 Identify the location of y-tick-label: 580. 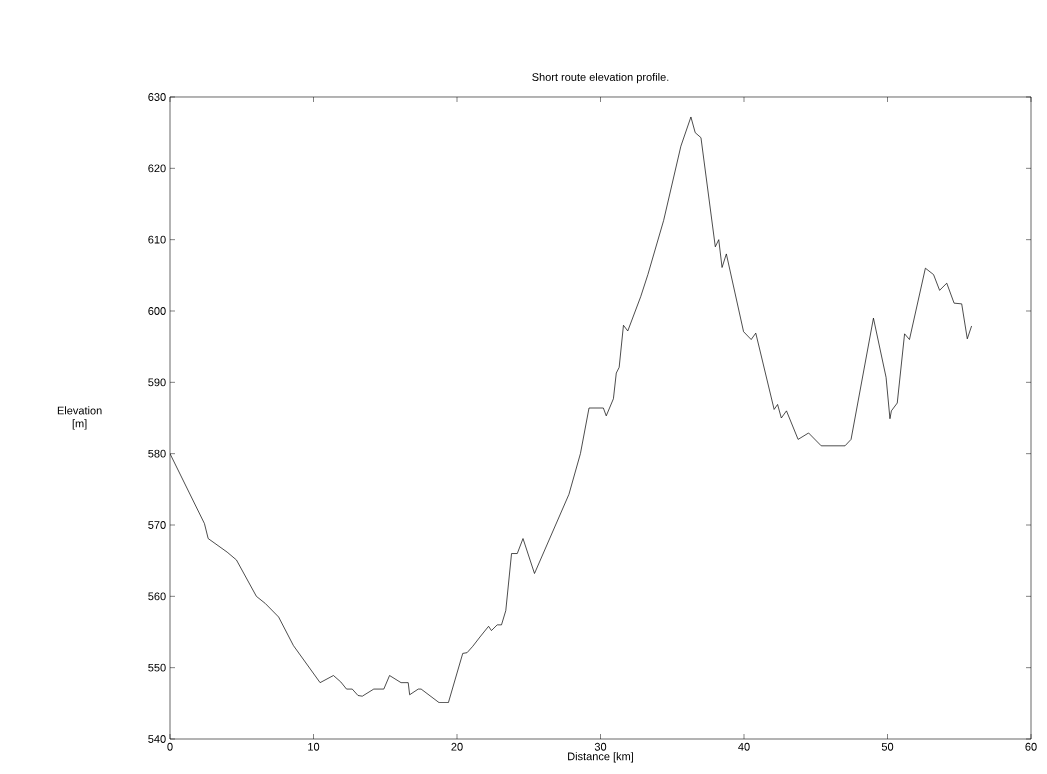
(157, 453).